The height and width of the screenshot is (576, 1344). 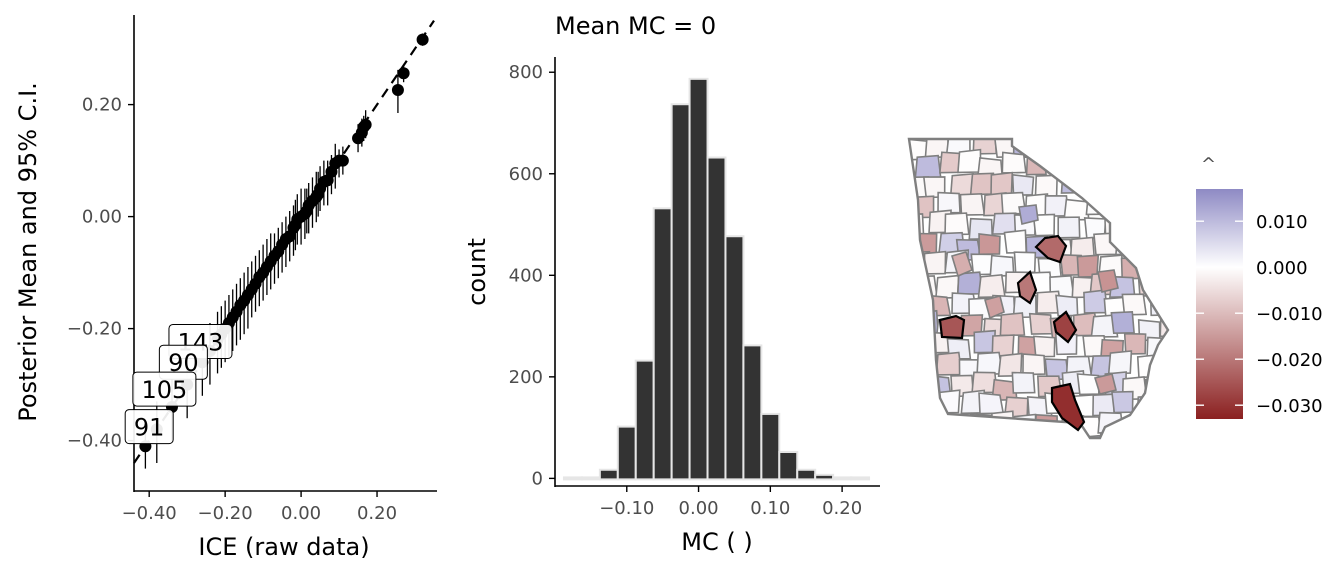 I want to click on legend-tick-label: 0.010, so click(x=1282, y=222).